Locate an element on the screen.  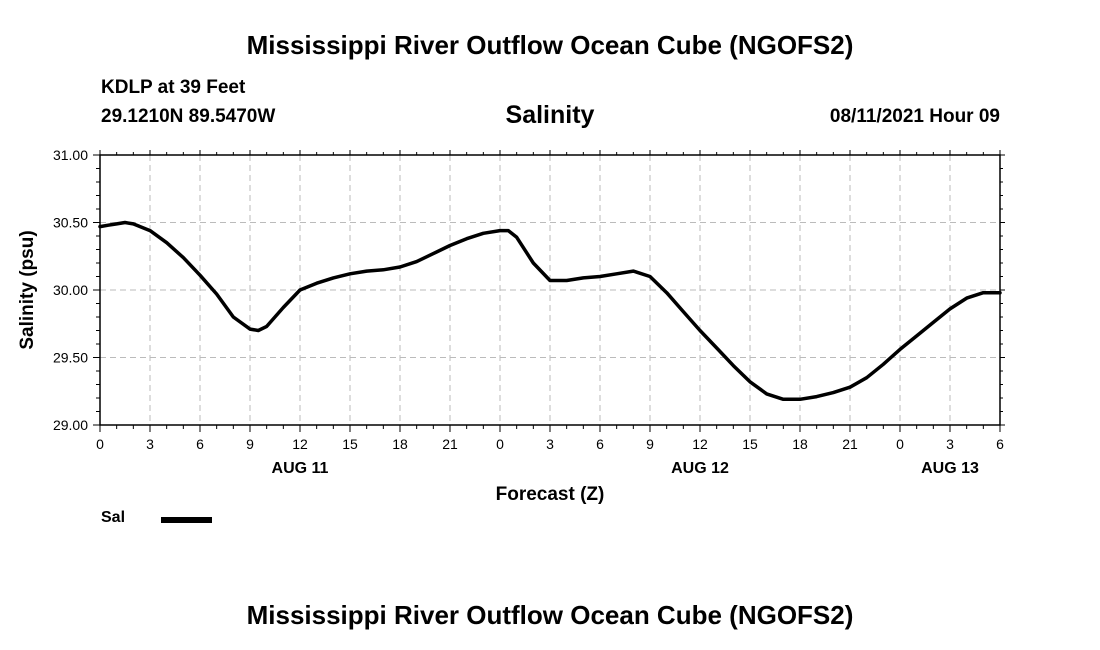
variable-title: Salinity is located at coordinates (550, 115).